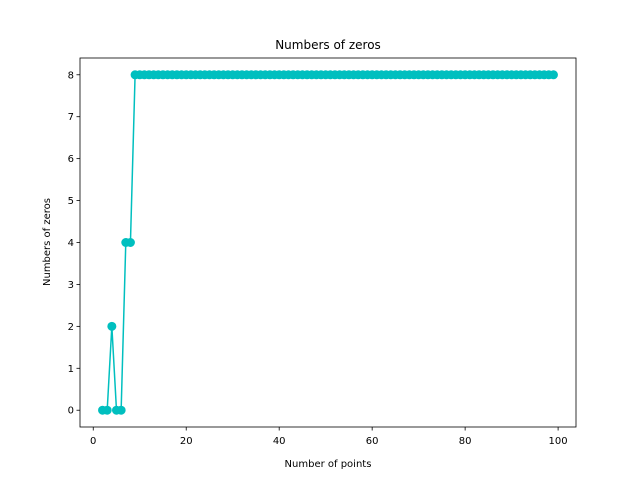 This screenshot has width=640, height=485. I want to click on y-tick-label: 8, so click(71, 75).